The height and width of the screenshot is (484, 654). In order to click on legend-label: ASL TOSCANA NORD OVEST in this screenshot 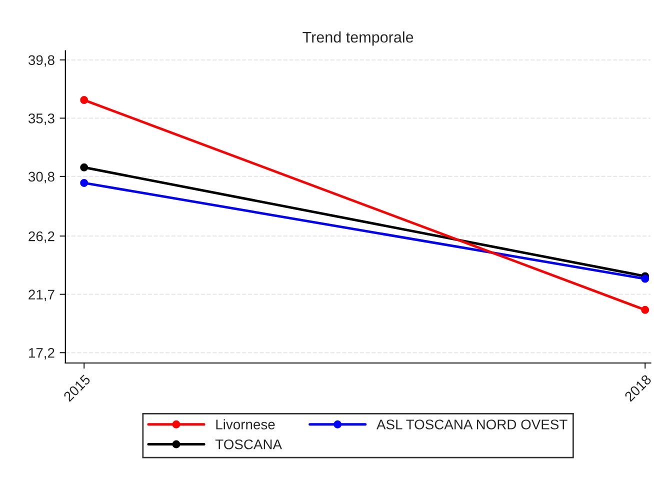, I will do `click(472, 425)`.